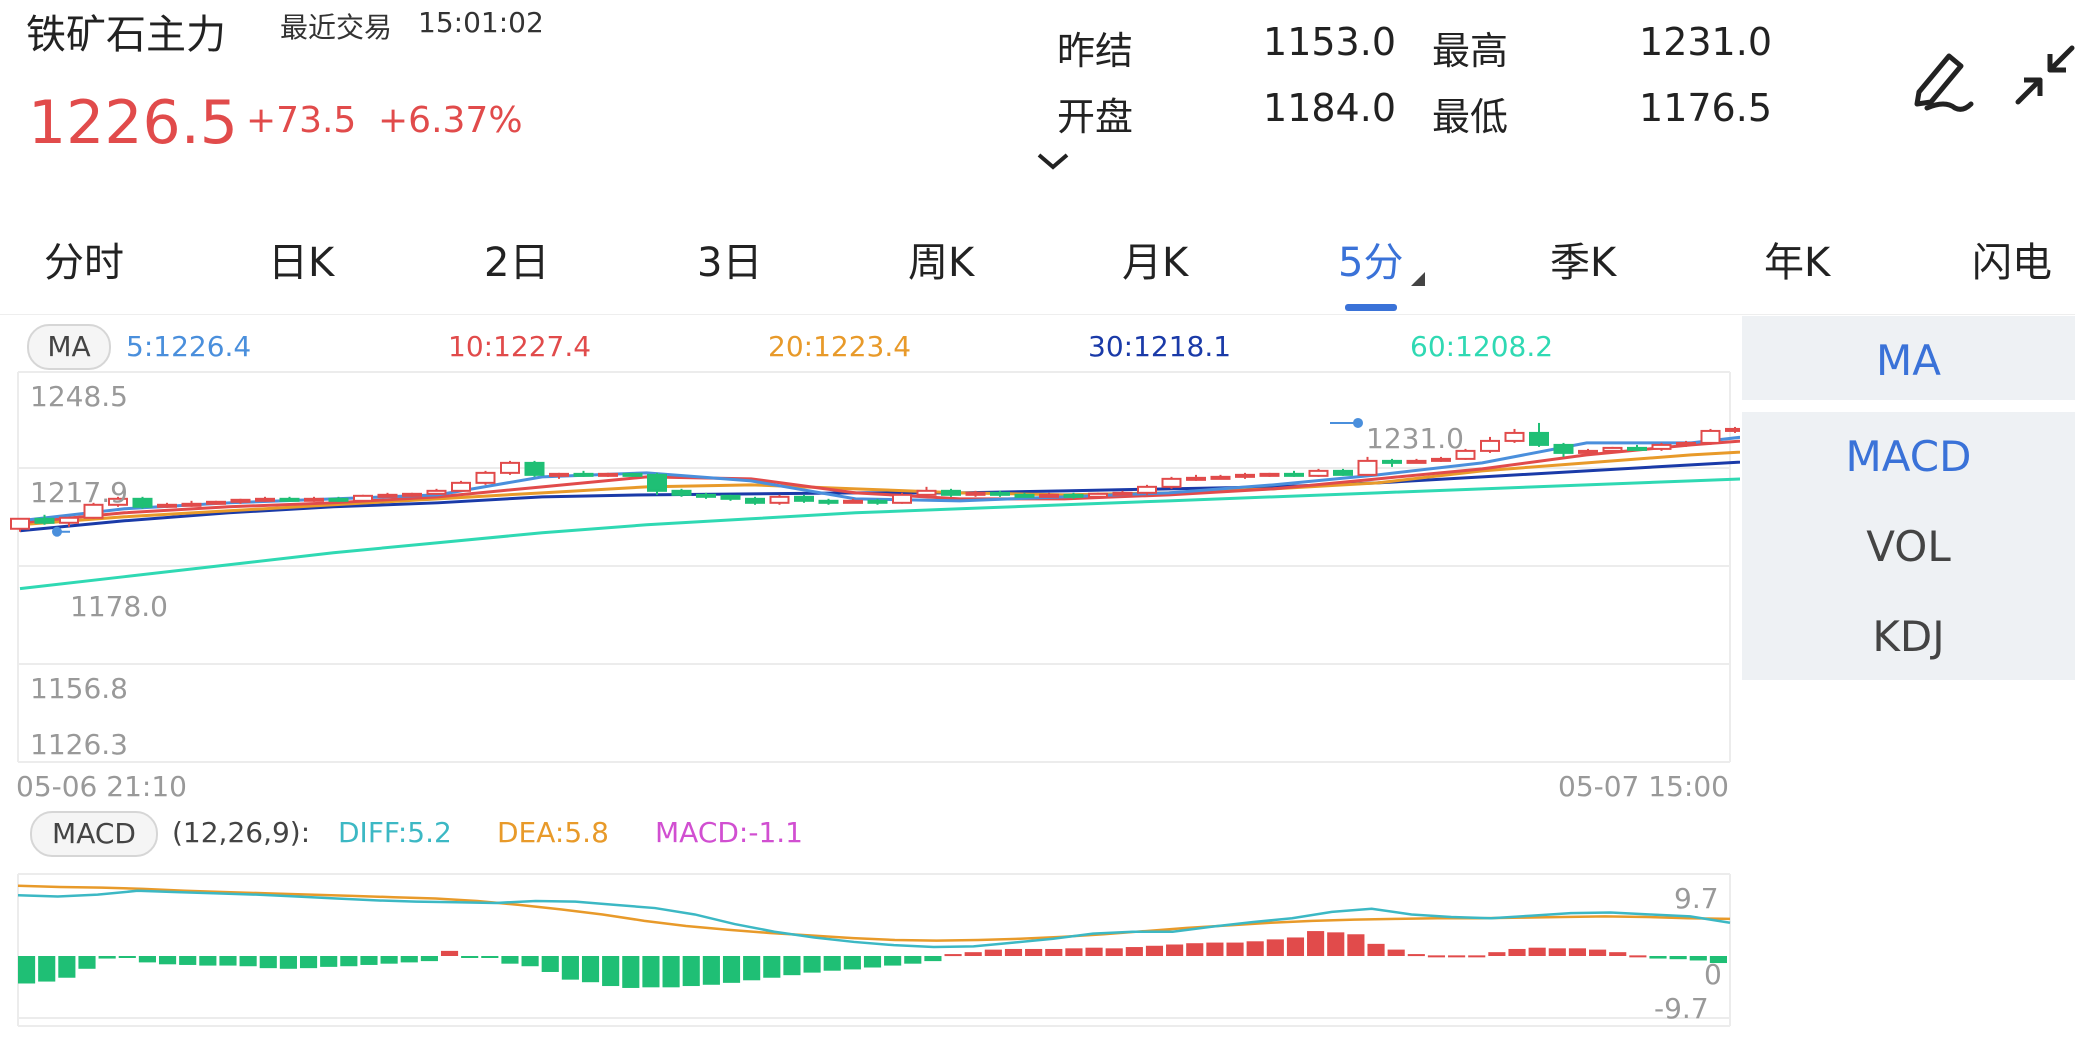 This screenshot has height=1044, width=2075. I want to click on indicator-vol-button: VOL, so click(1908, 546).